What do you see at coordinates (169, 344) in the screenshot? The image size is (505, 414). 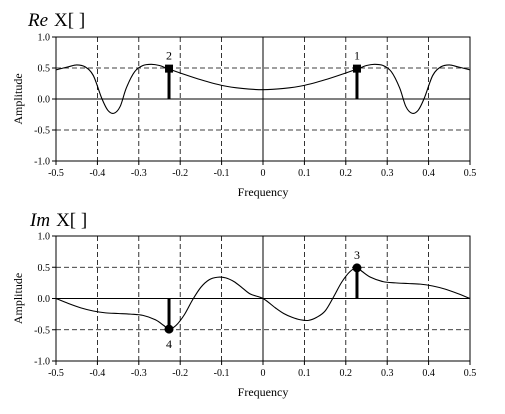 I see `marker-label: 4` at bounding box center [169, 344].